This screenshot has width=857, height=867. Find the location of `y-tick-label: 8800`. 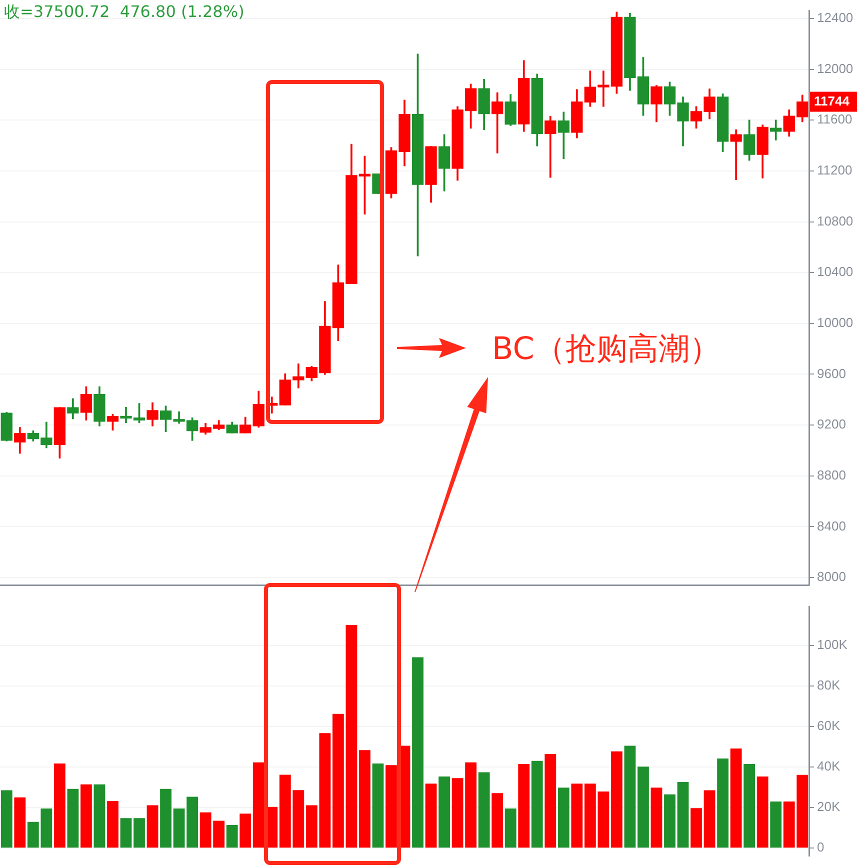

y-tick-label: 8800 is located at coordinates (831, 474).